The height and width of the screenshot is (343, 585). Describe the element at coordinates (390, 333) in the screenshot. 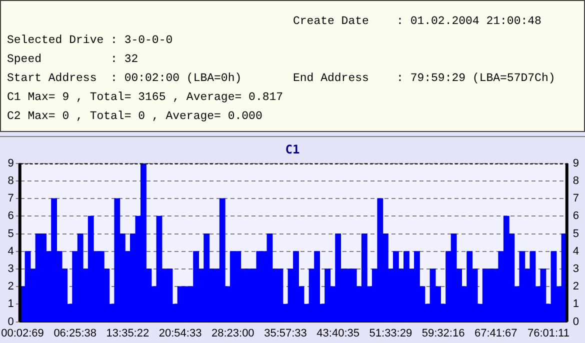

I see `x-tick-label: 51:33:29` at that location.